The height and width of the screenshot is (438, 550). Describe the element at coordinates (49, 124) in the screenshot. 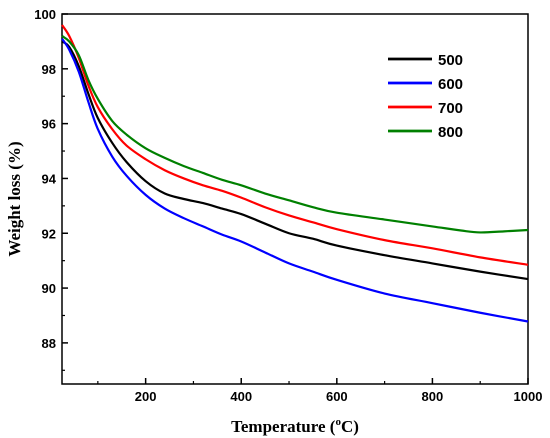

I see `y-tick-label-96: 96` at that location.